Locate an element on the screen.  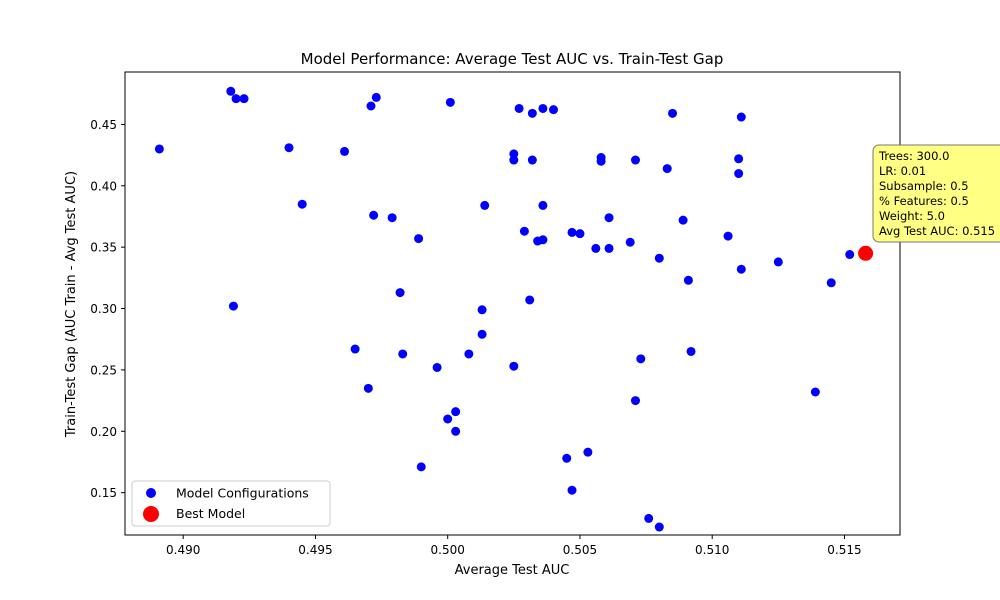
best-model-point is located at coordinates (866, 253).